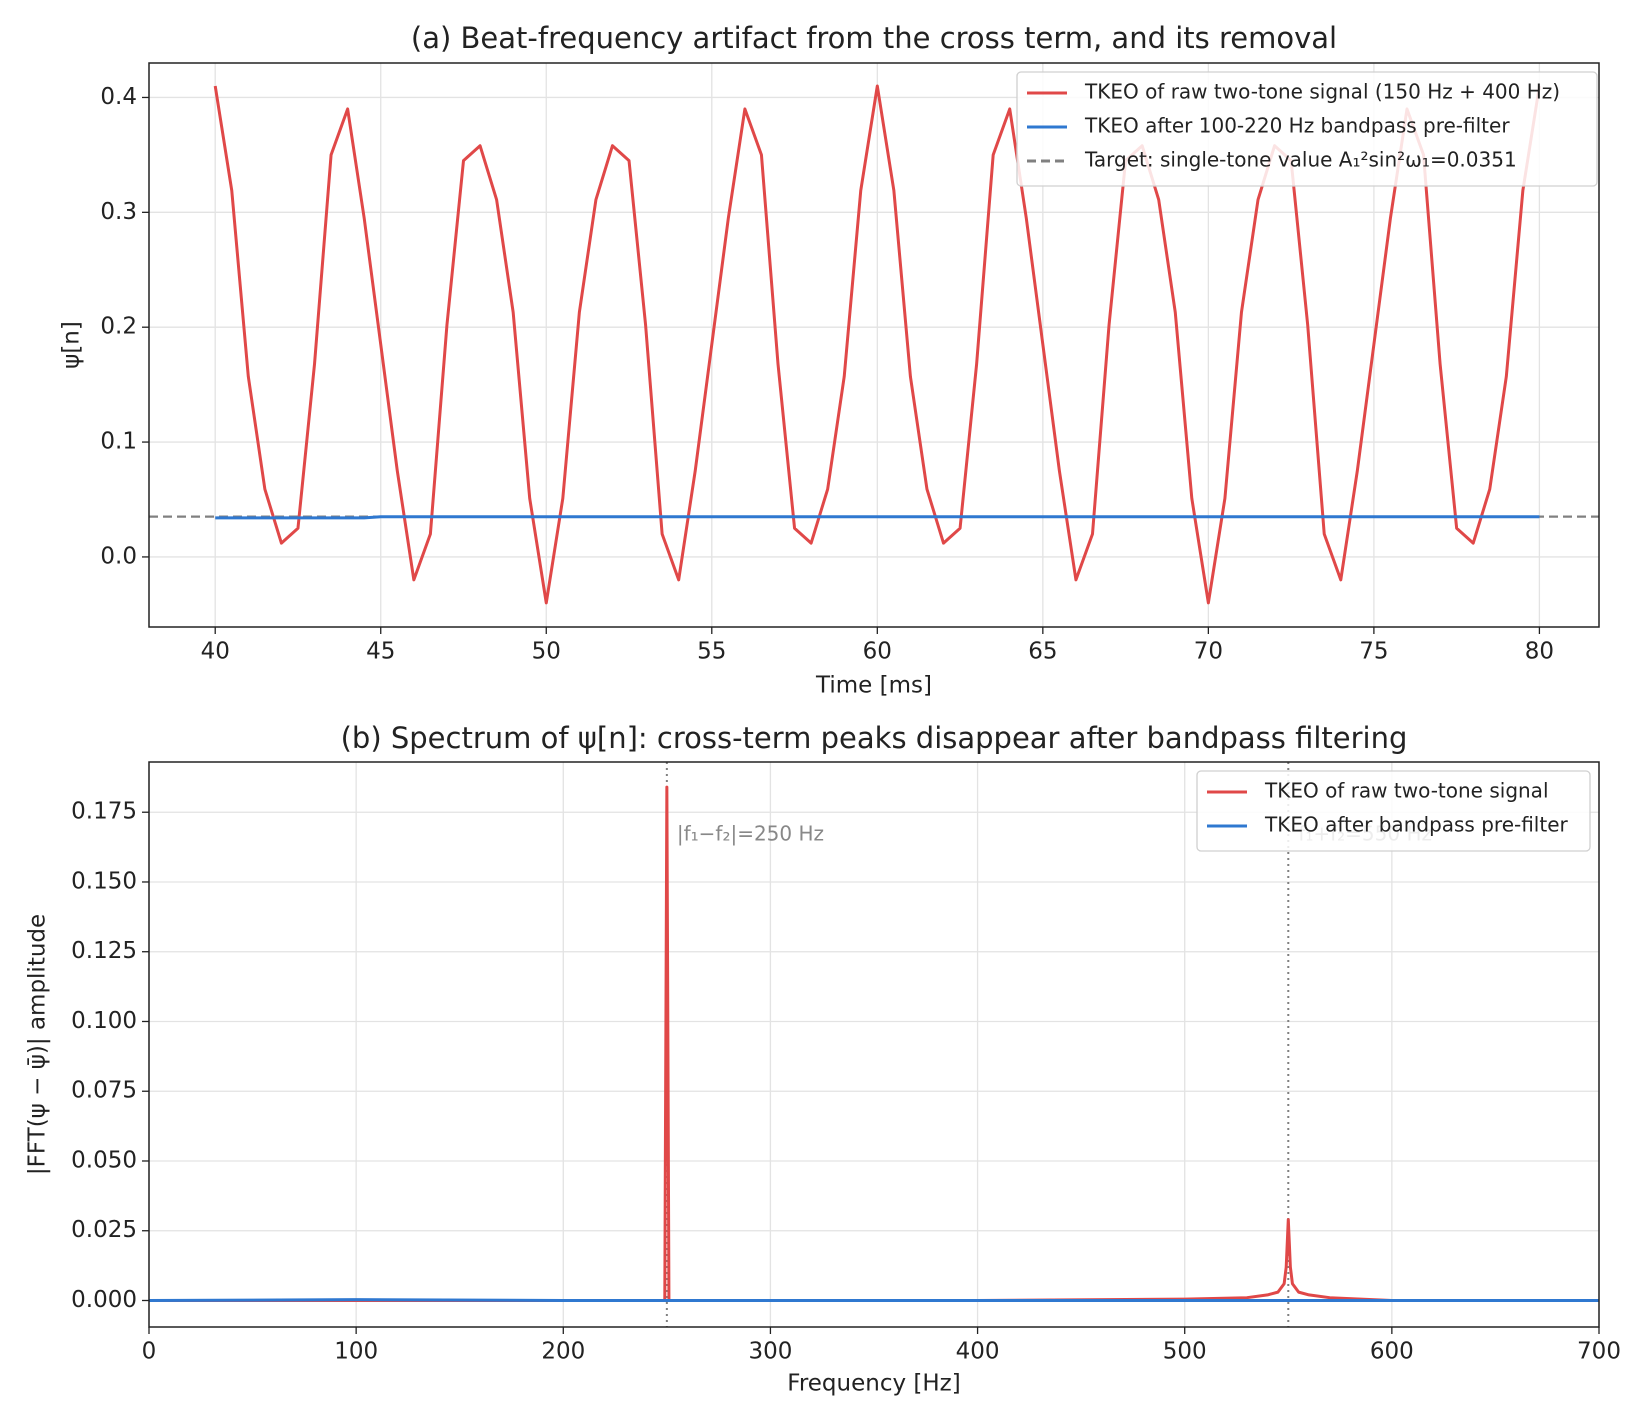  What do you see at coordinates (1416, 825) in the screenshot?
I see `legend-label: TKEO after bandpass pre-filter` at bounding box center [1416, 825].